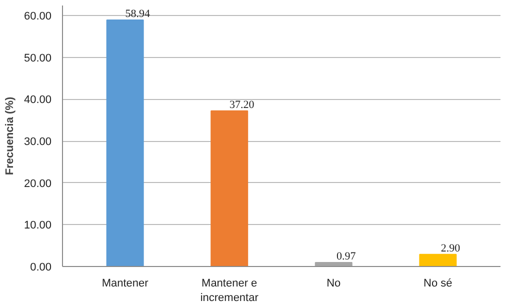 The height and width of the screenshot is (308, 522). What do you see at coordinates (38, 226) in the screenshot?
I see `y-tick-label: 10.00` at bounding box center [38, 226].